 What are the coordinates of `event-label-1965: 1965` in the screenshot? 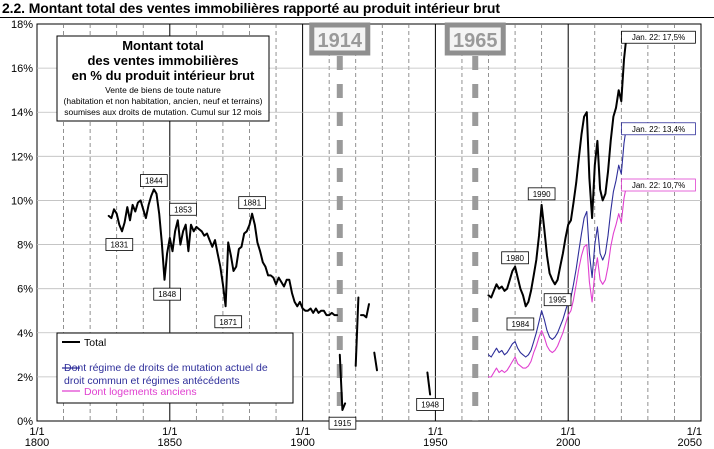 It's located at (475, 41).